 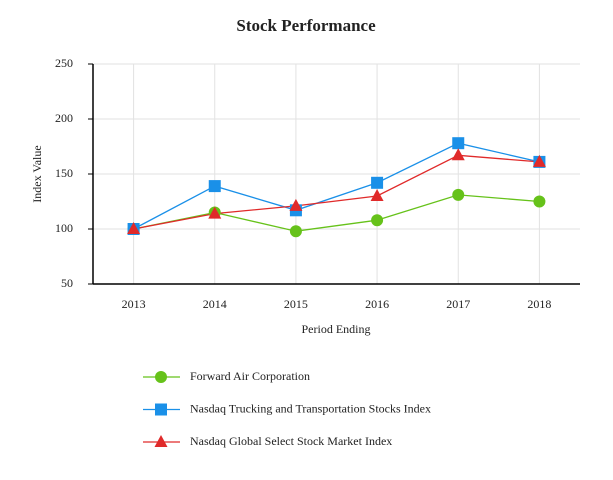 What do you see at coordinates (134, 304) in the screenshot?
I see `x-tick-label: 2013` at bounding box center [134, 304].